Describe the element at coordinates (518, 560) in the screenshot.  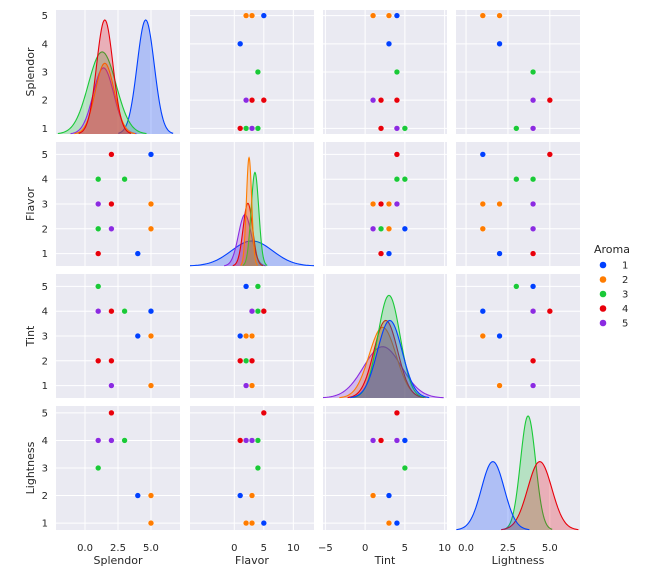
I see `x-axis-label-lightness: Lightness` at that location.